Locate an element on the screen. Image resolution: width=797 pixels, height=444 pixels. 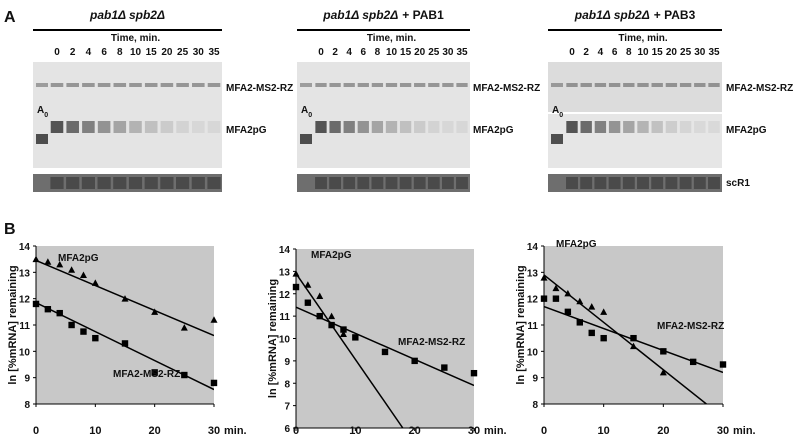
time-point: 30 is located at coordinates (199, 52).